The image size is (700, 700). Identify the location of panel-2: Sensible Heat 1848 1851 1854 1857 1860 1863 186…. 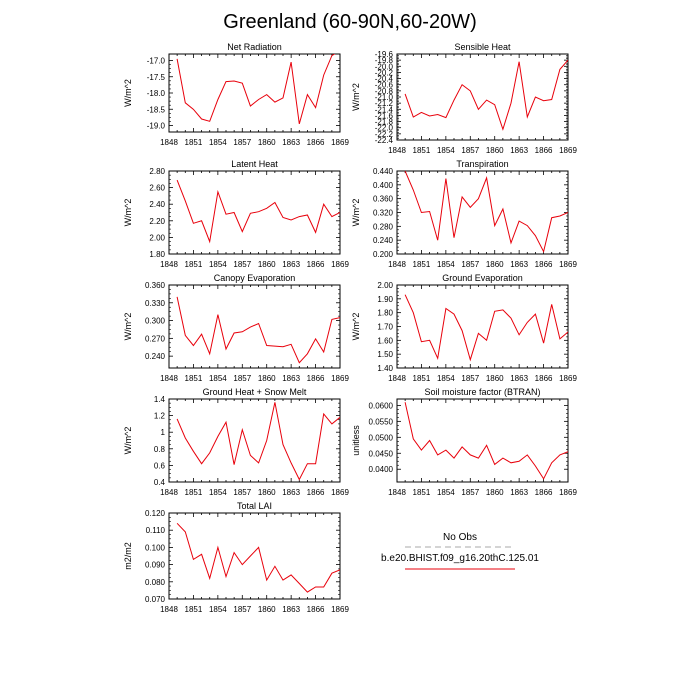
(464, 98).